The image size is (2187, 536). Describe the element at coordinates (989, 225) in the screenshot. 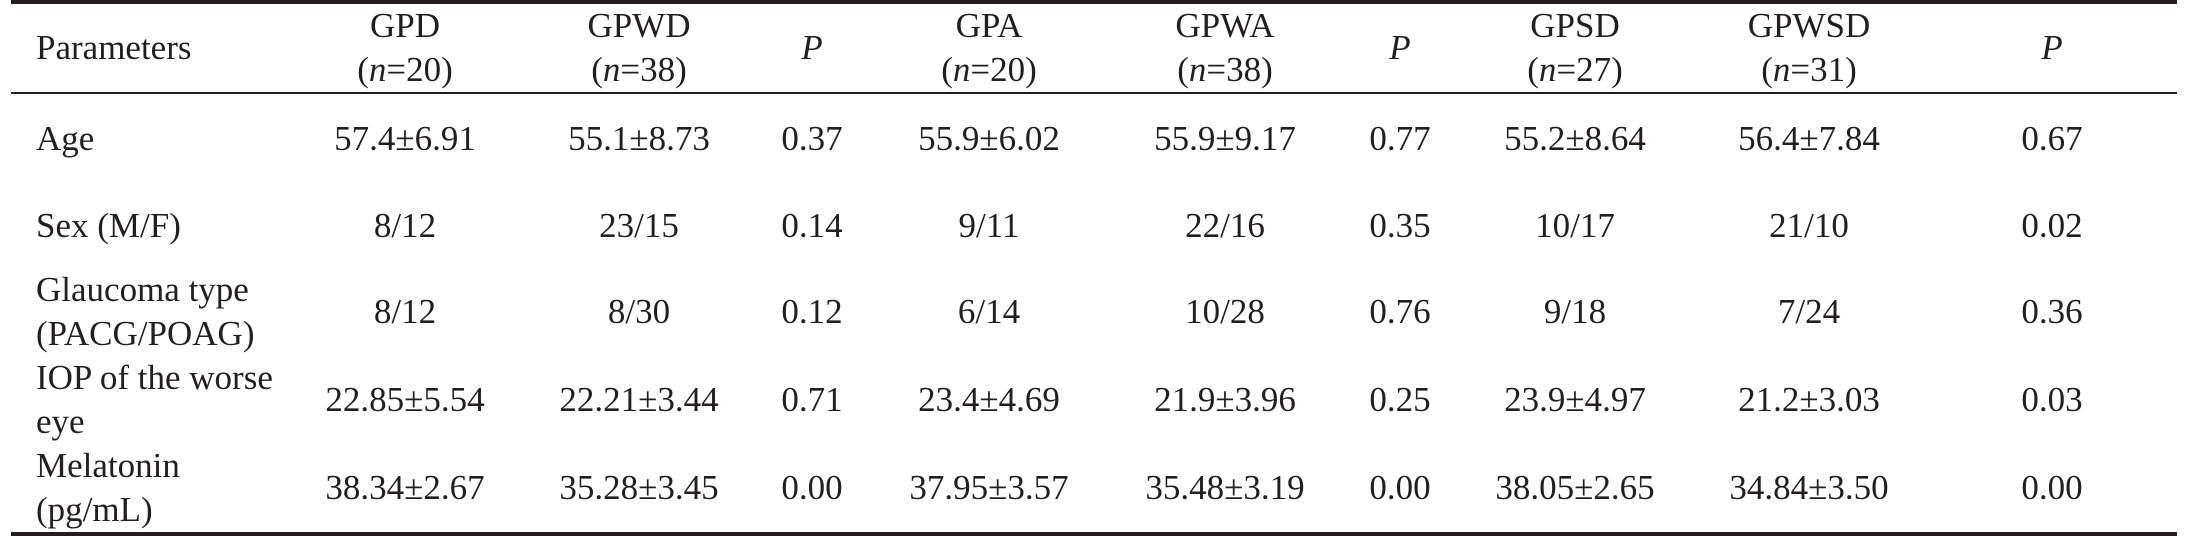

I see `table-cell: 9/11` at that location.